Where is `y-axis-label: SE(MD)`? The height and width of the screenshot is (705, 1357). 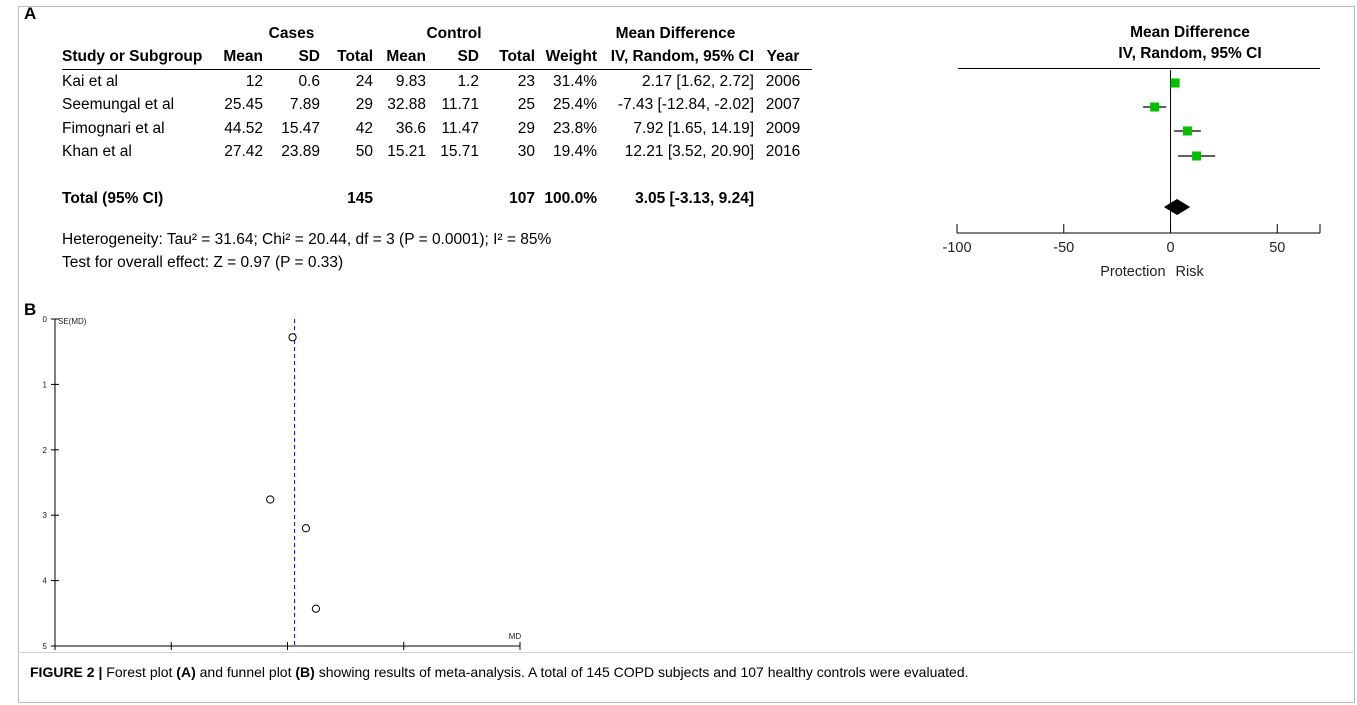
y-axis-label: SE(MD) is located at coordinates (72, 321).